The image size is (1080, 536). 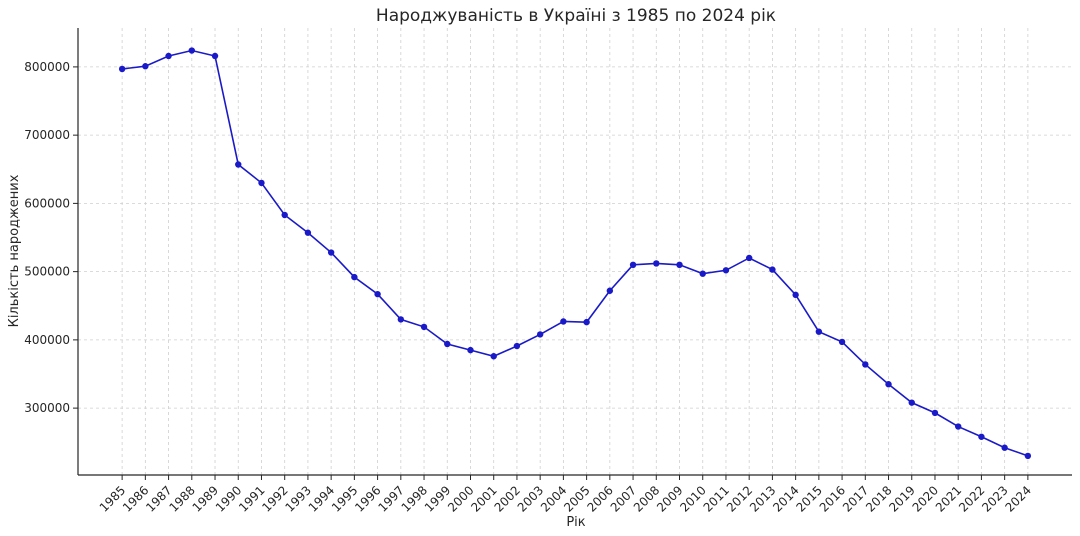 I want to click on x-tick-label: 2017, so click(x=855, y=498).